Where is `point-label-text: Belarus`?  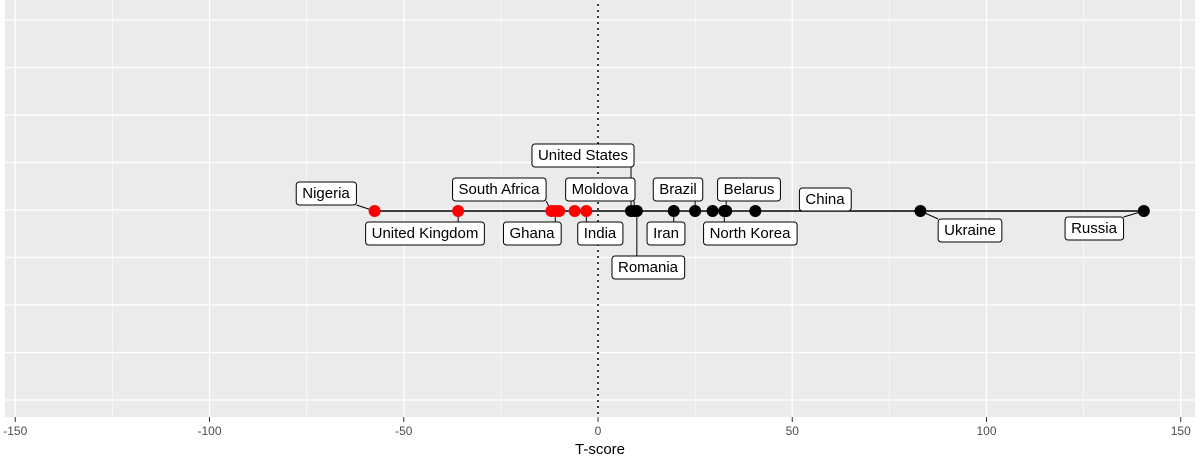
point-label-text: Belarus is located at coordinates (749, 189).